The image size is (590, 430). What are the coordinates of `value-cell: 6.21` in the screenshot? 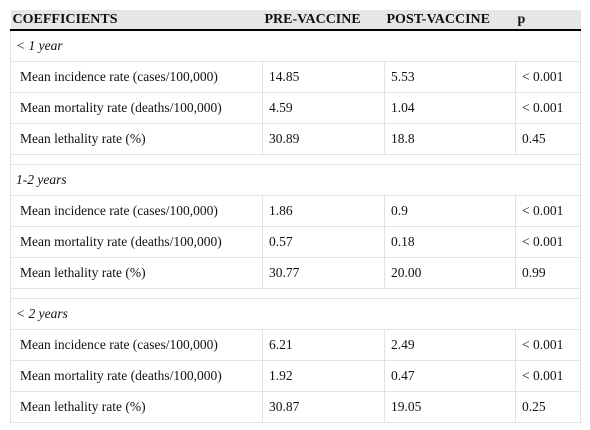 It's located at (323, 345).